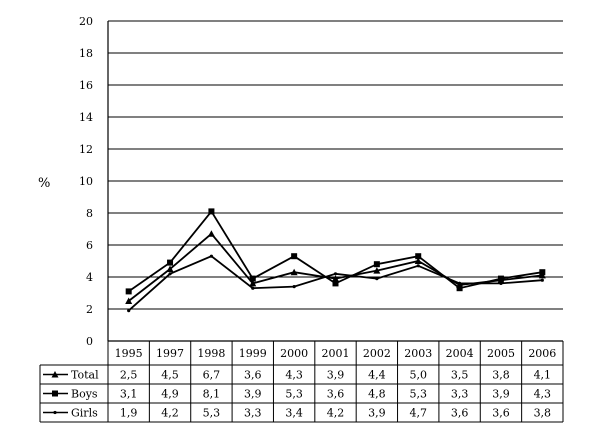  What do you see at coordinates (460, 353) in the screenshot?
I see `x-tick-label: 2004` at bounding box center [460, 353].